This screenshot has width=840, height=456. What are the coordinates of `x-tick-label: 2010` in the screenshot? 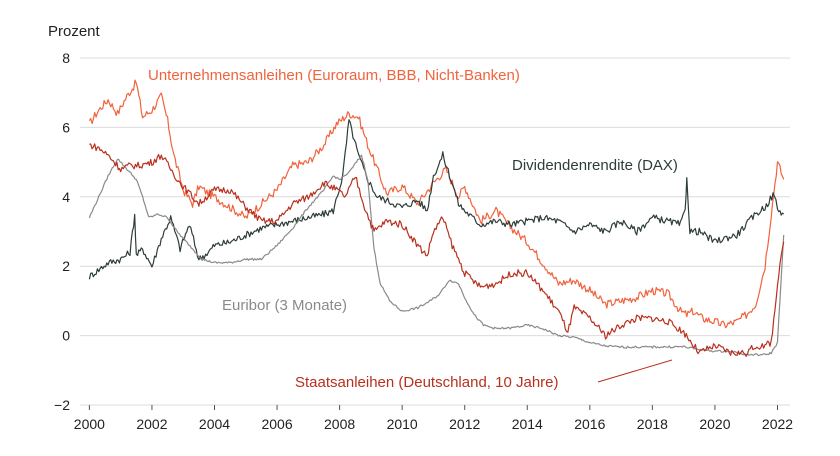 It's located at (402, 424).